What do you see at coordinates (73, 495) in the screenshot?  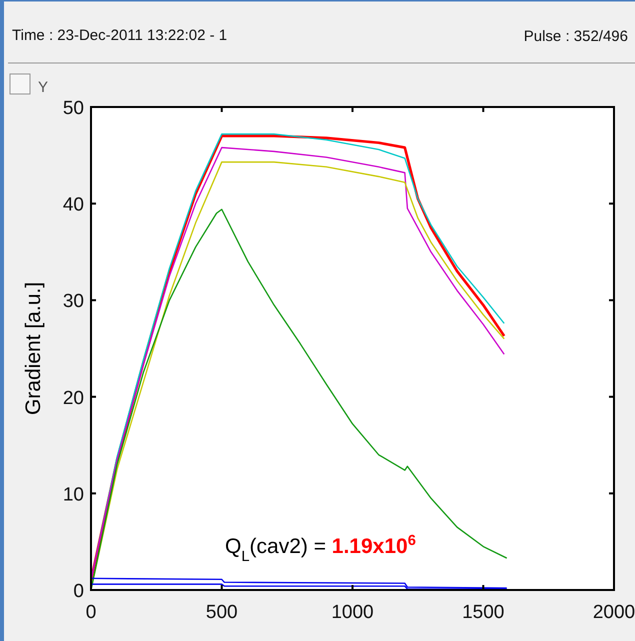 I see `y-tick-label: 10` at bounding box center [73, 495].